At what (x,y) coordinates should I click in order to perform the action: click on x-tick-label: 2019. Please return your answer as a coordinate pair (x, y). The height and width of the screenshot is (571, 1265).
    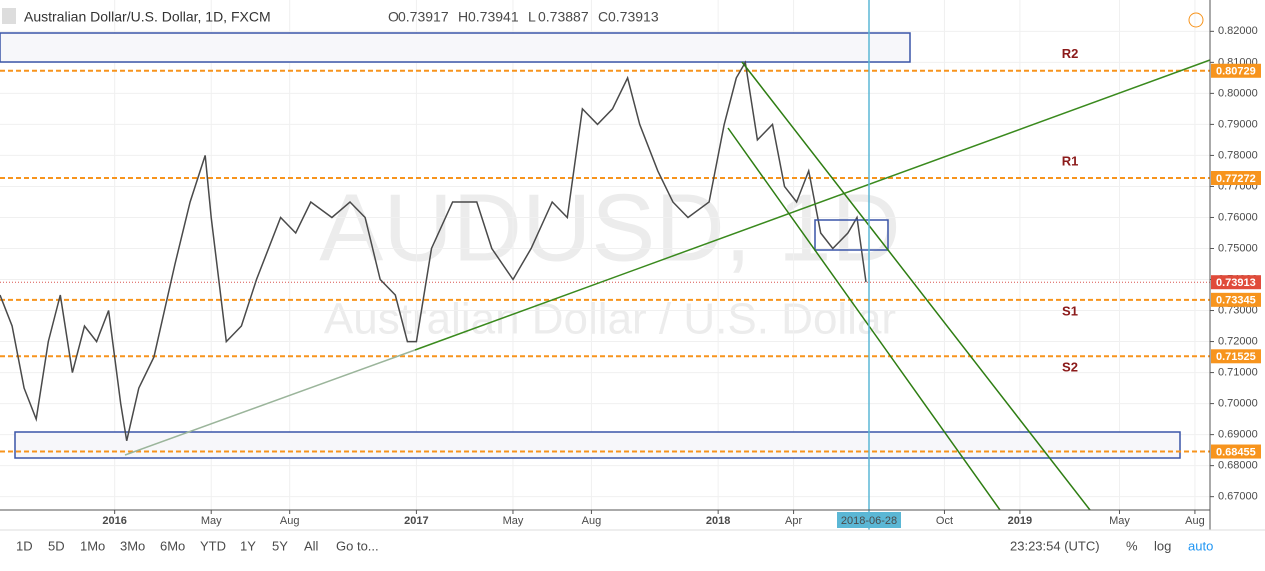
    Looking at the image, I should click on (1020, 521).